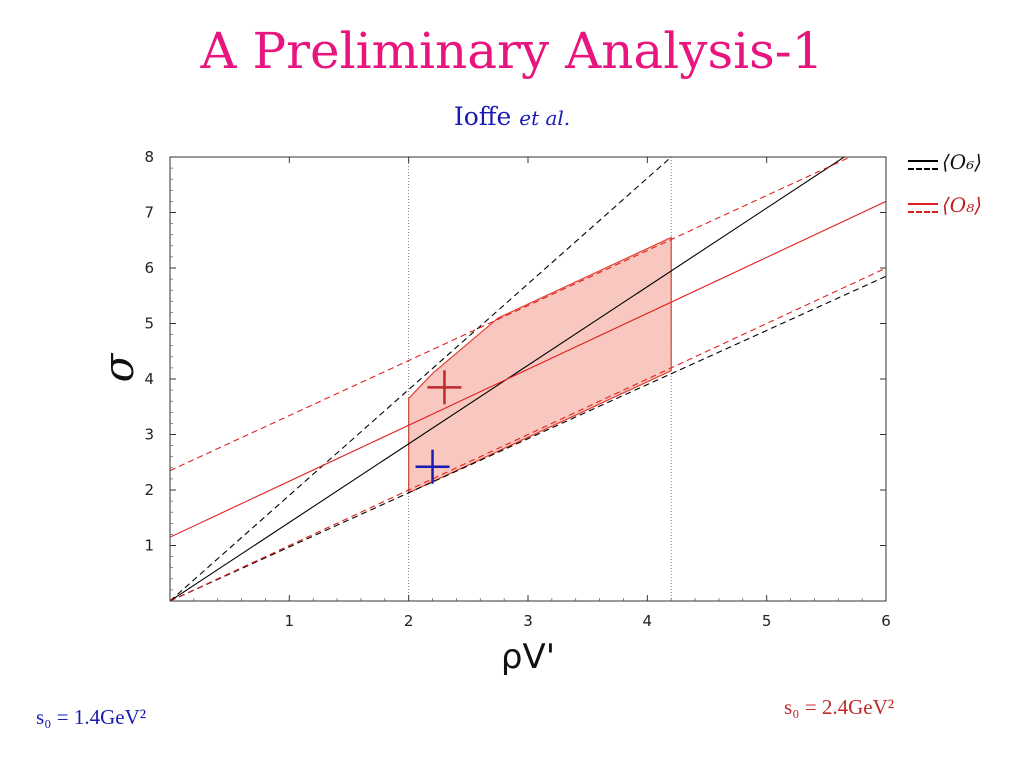 This screenshot has height=768, width=1024. Describe the element at coordinates (118, 367) in the screenshot. I see `y-axis-label: σ` at that location.